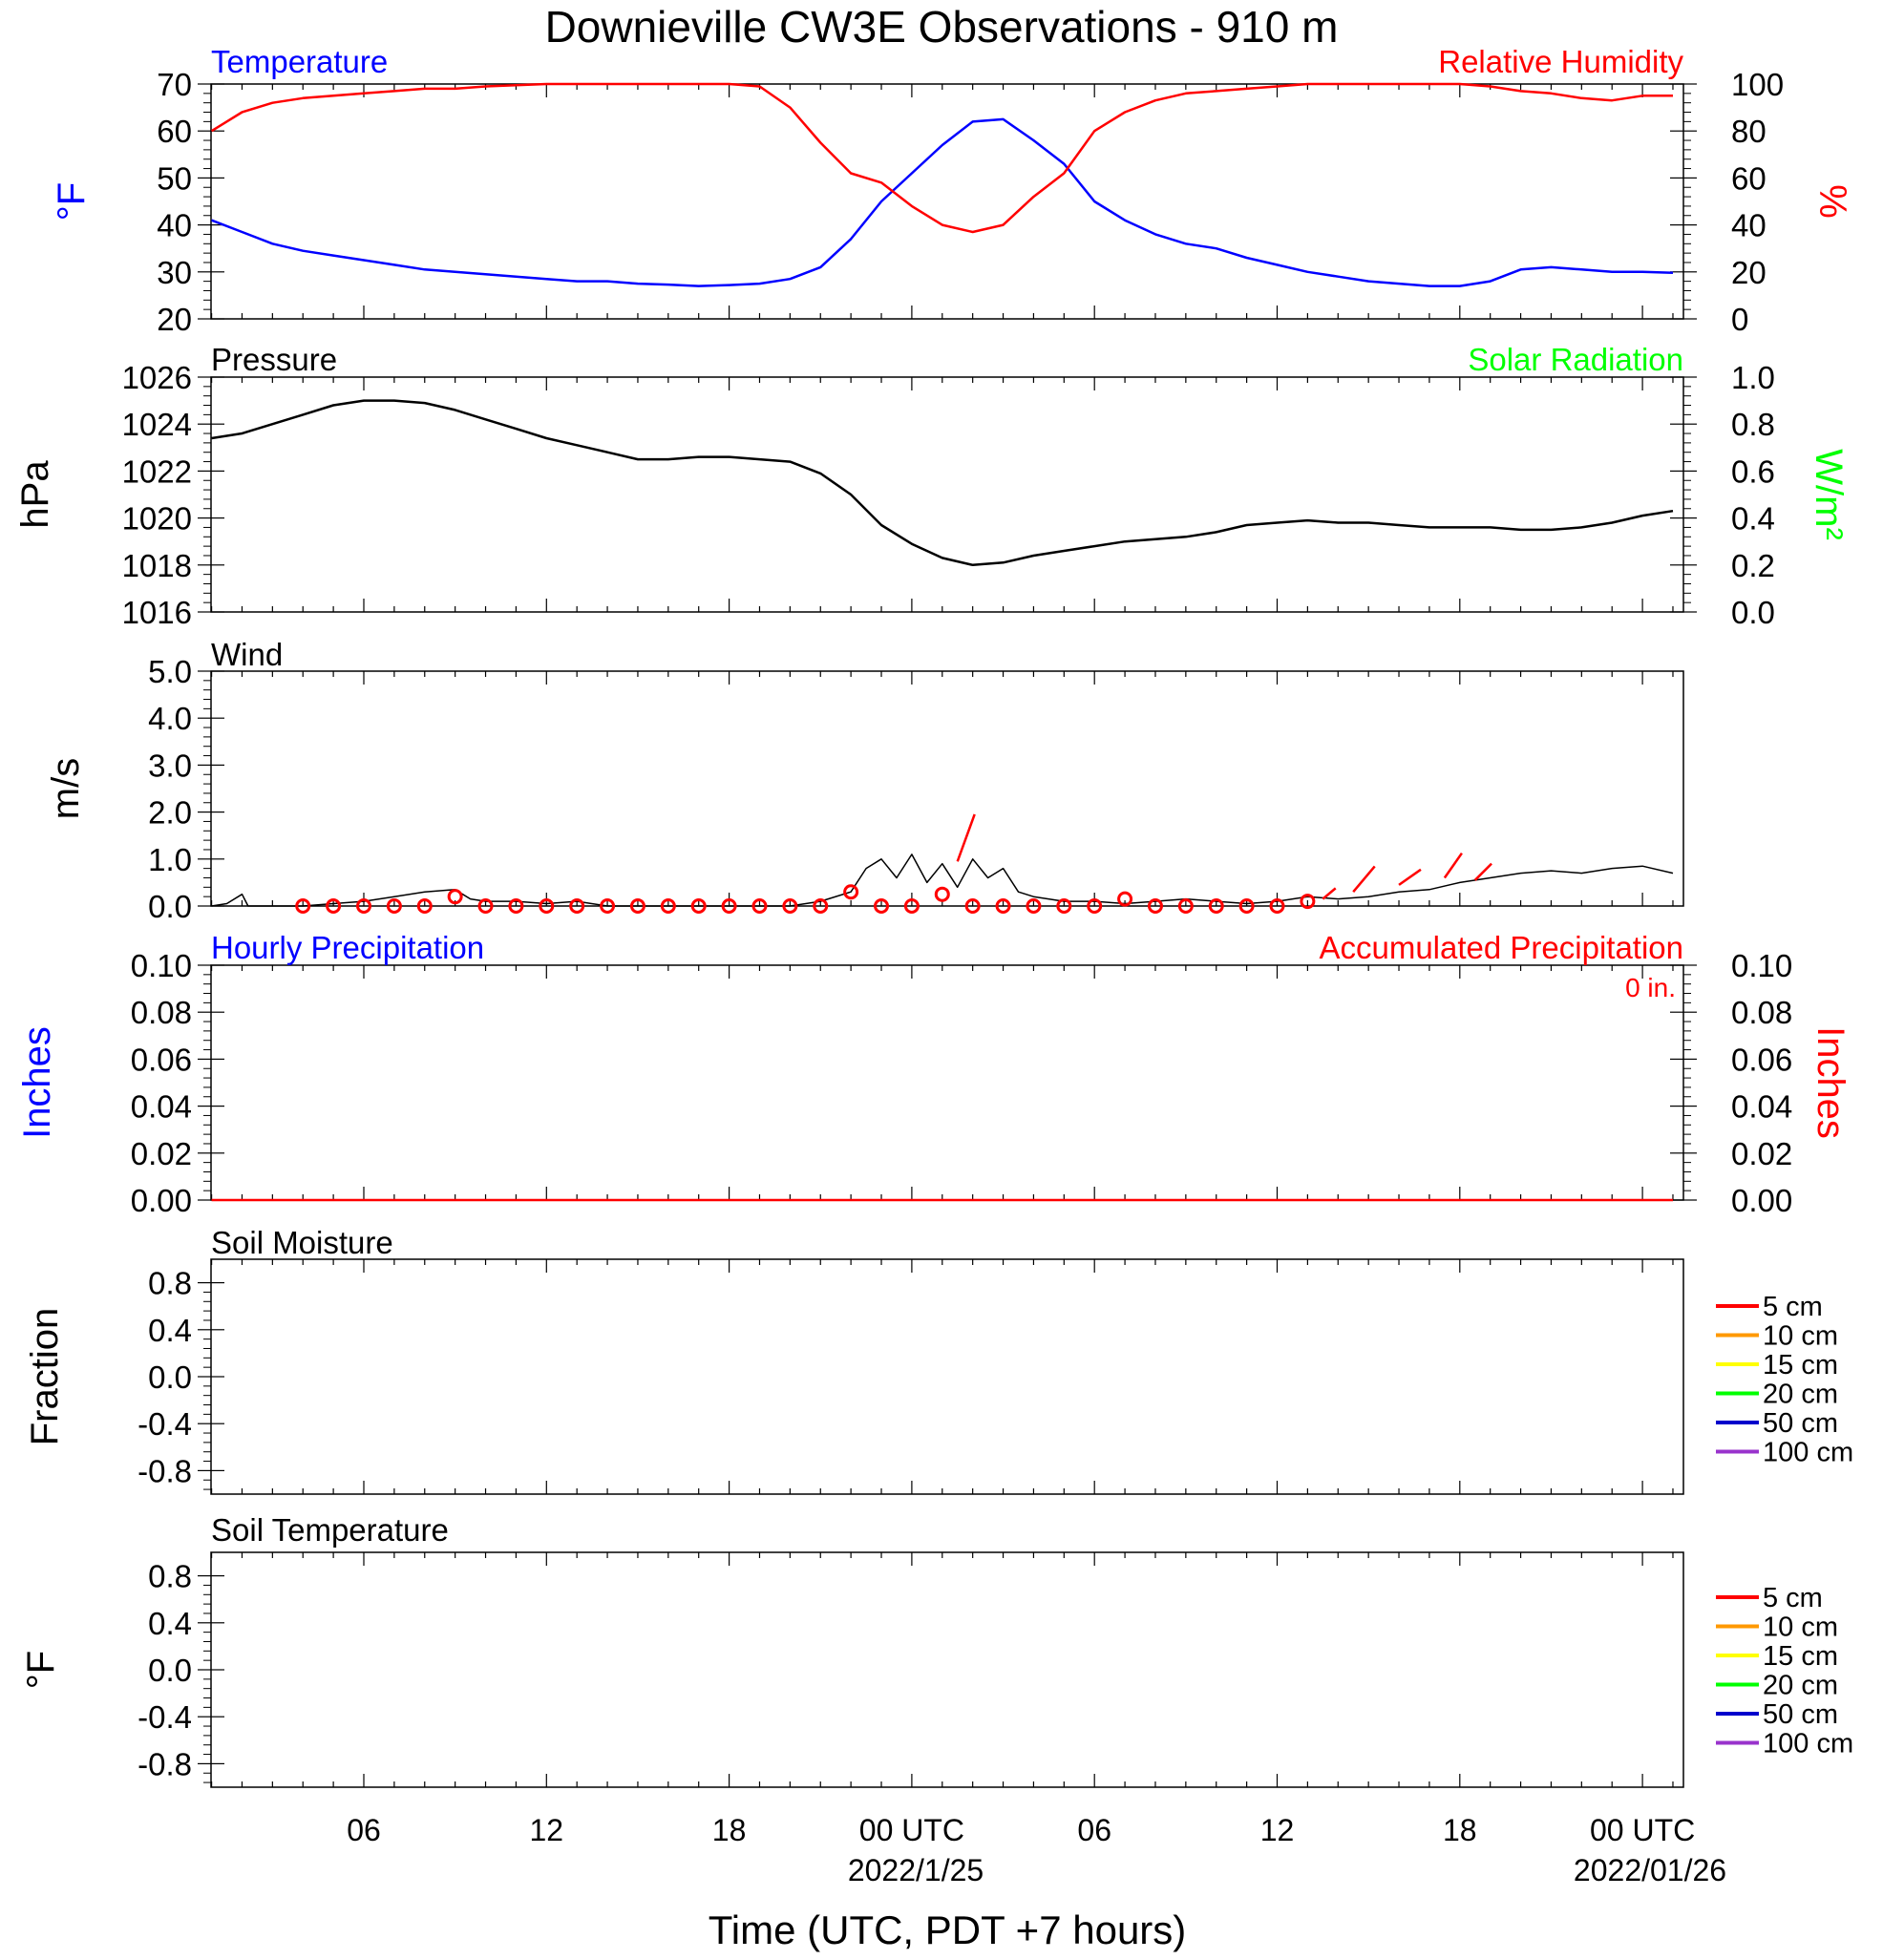  Describe the element at coordinates (1800, 1336) in the screenshot. I see `legend-label: 10 cm` at that location.